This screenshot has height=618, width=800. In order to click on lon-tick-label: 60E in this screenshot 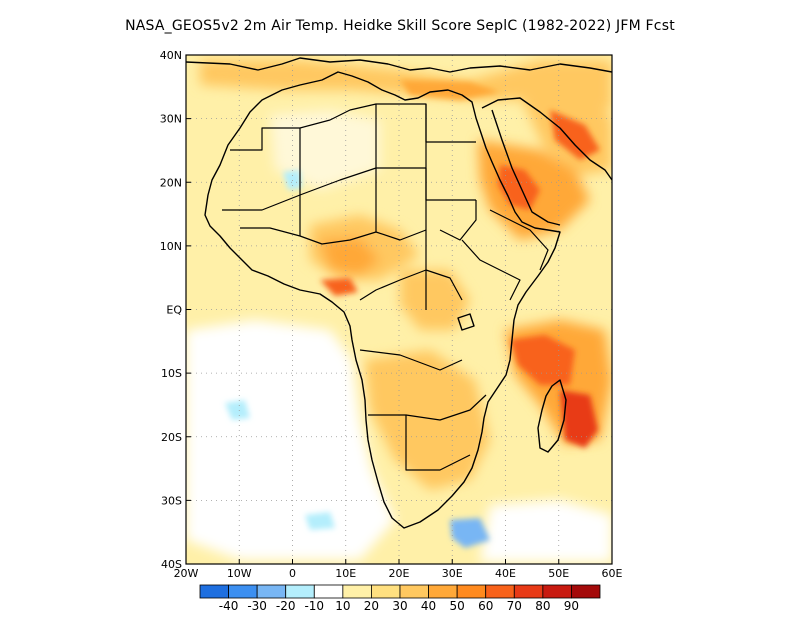, I will do `click(612, 573)`.